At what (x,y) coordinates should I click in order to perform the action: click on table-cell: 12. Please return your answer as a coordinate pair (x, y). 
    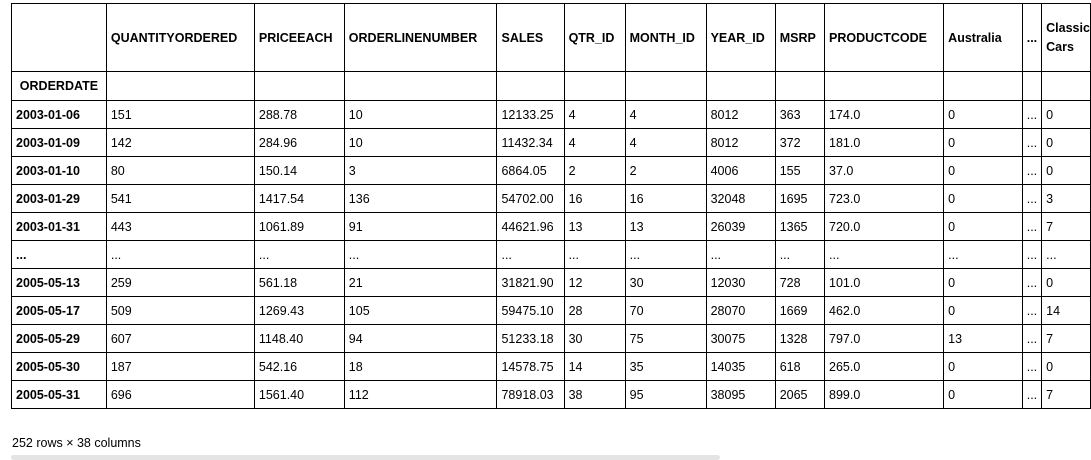
    Looking at the image, I should click on (594, 282).